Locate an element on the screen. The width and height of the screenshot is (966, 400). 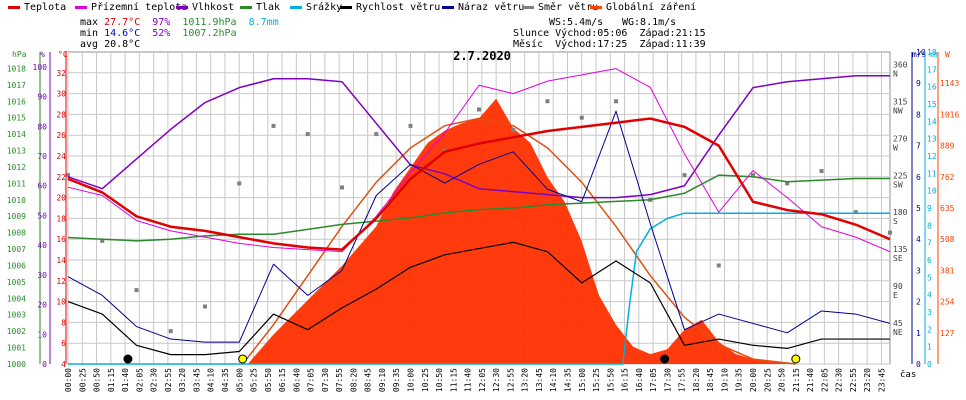
x-tick-label: 13:20 is located at coordinates (525, 380).